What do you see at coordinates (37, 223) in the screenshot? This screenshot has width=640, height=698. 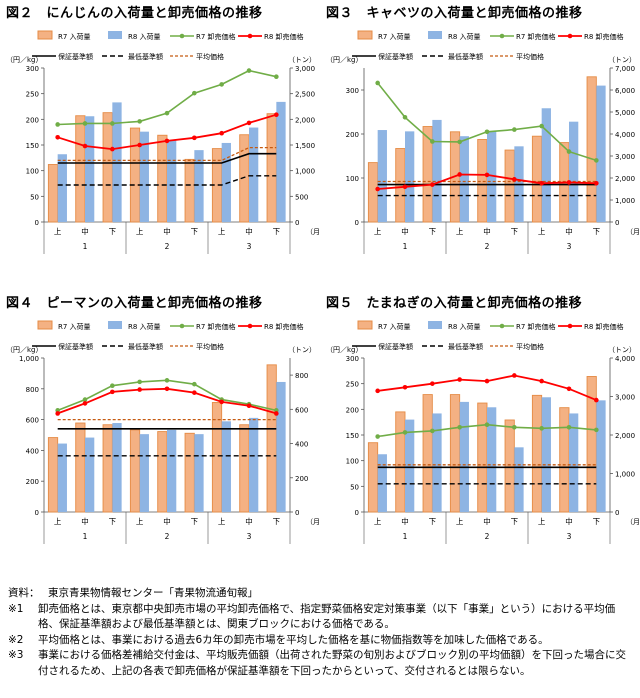 I see `tick-label-left: 0` at bounding box center [37, 223].